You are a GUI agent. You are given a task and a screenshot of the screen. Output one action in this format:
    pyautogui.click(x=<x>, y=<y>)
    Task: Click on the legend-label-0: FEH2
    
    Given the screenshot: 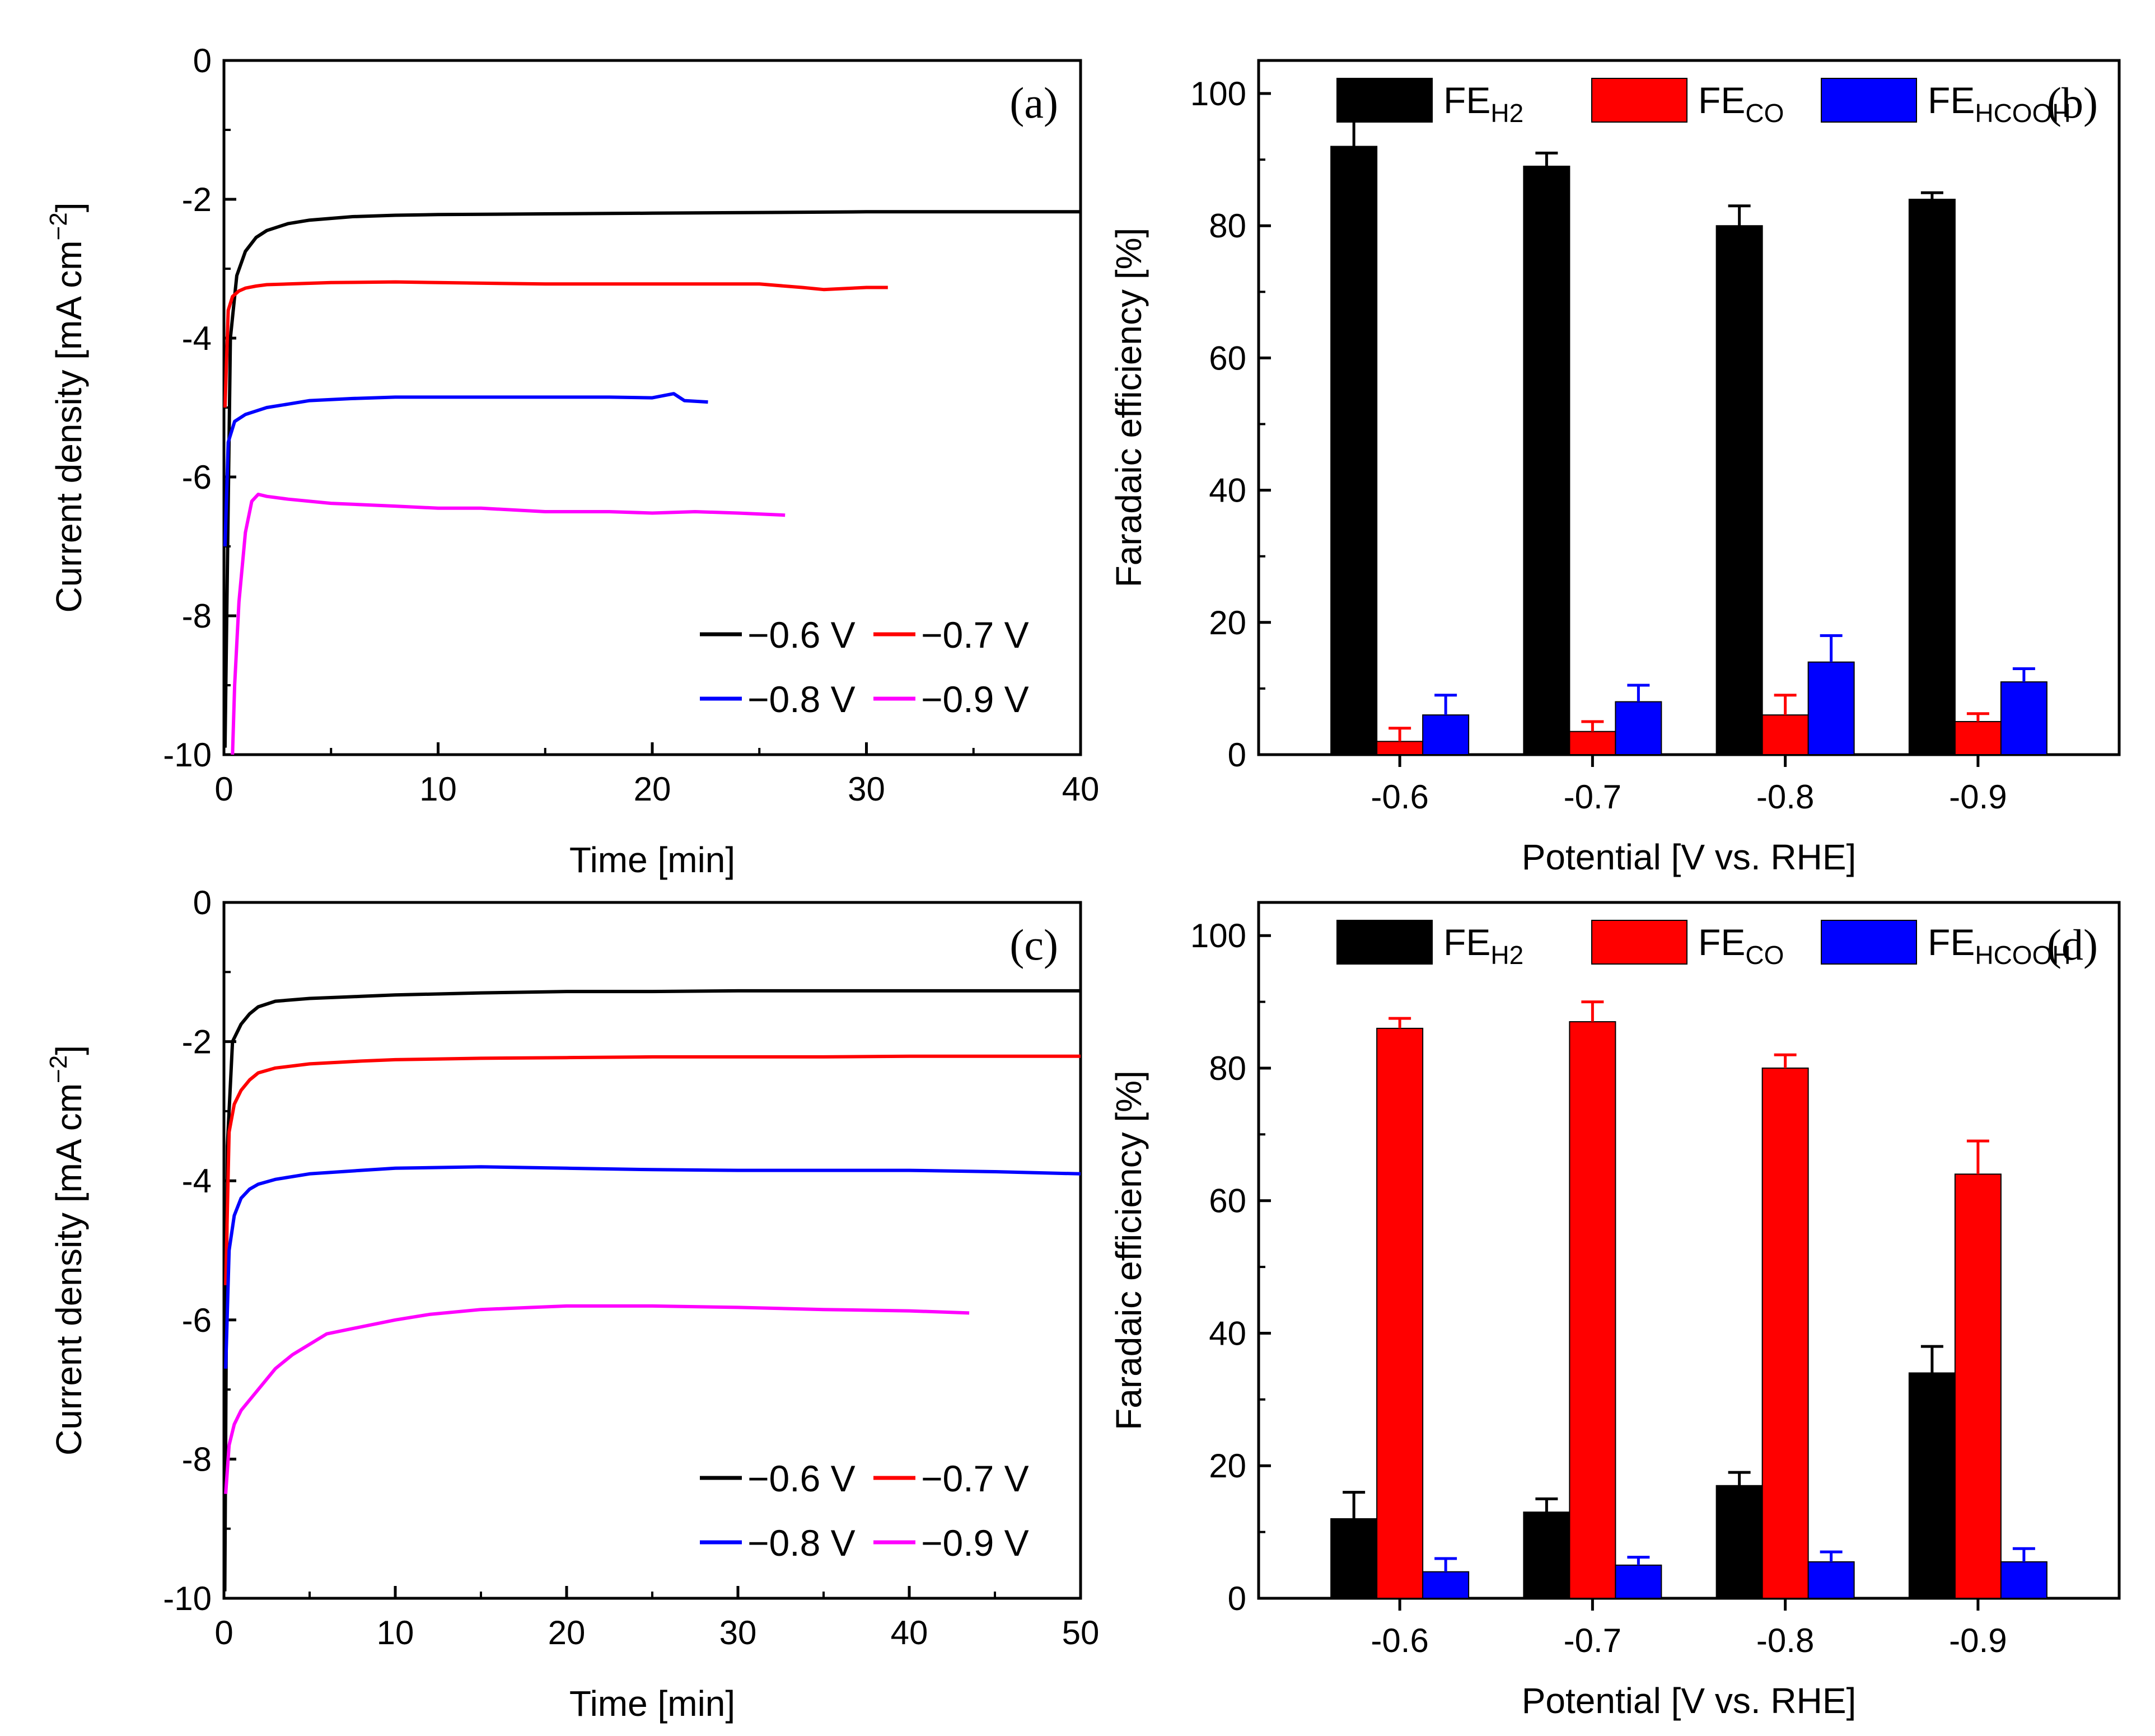 What is the action you would take?
    pyautogui.click(x=1483, y=945)
    